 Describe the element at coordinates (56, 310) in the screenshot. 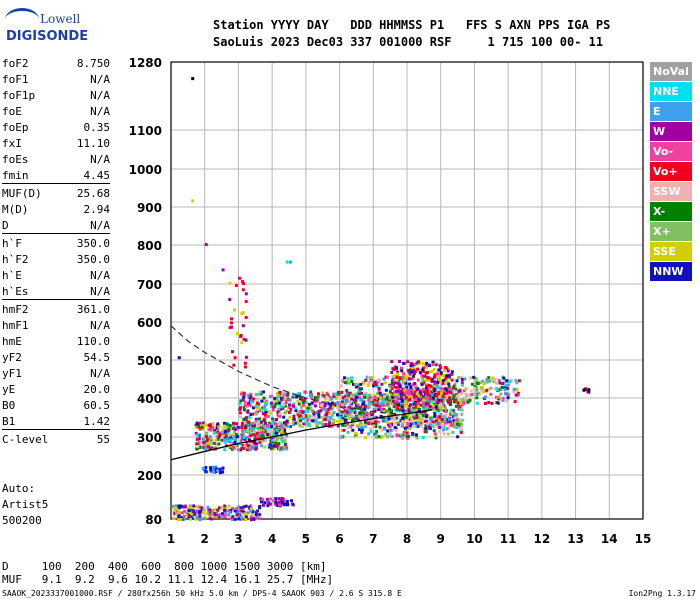

I see `param-row: hmF2 361.0` at that location.